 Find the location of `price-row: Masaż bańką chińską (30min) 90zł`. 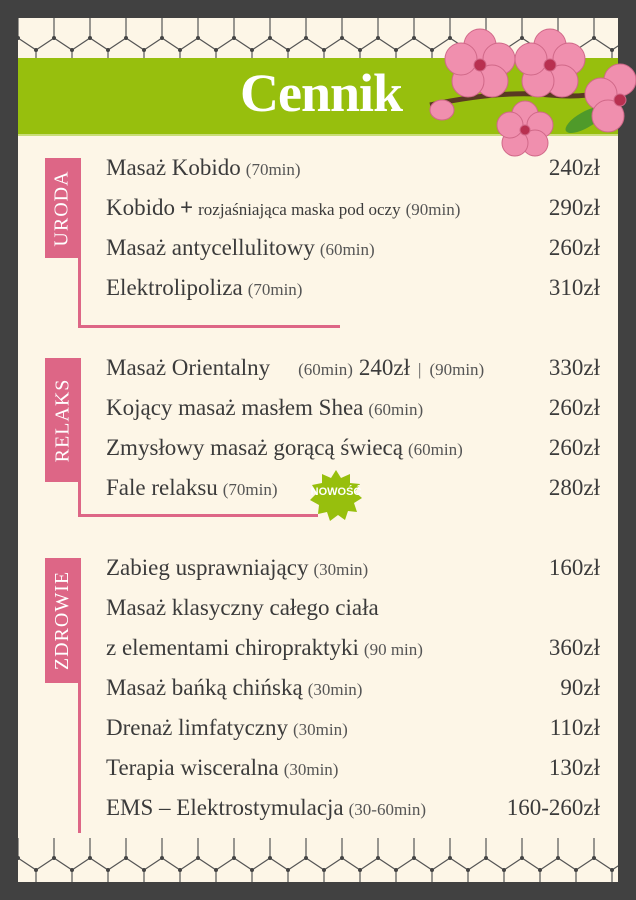

price-row: Masaż bańką chińską (30min) 90zł is located at coordinates (353, 687).